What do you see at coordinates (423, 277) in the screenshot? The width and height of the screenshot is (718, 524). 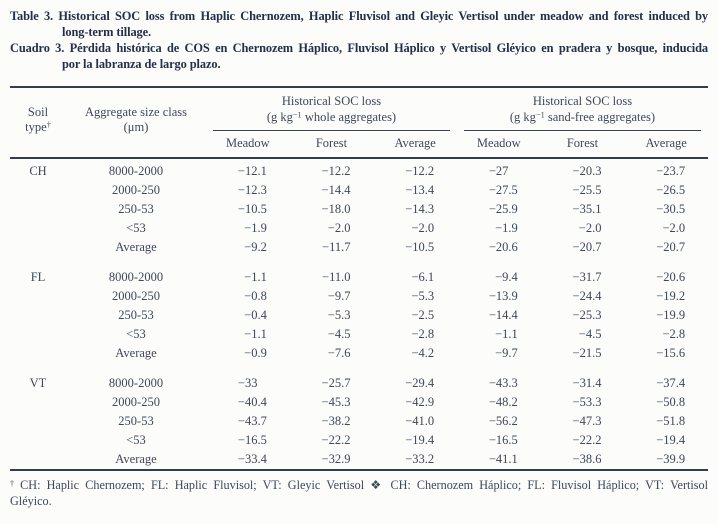 I see `soc-loss-value-cell: −6.1` at bounding box center [423, 277].